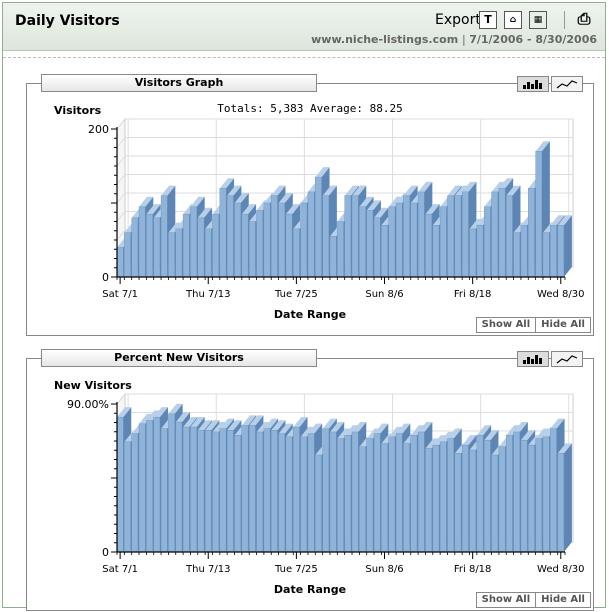 This screenshot has width=609, height=612. Describe the element at coordinates (567, 497) in the screenshot. I see `bar-side` at that location.